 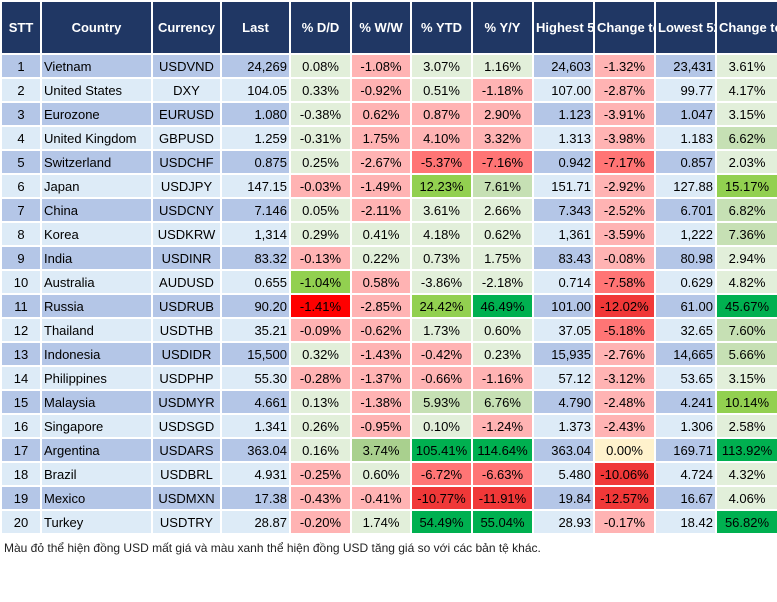 What do you see at coordinates (320, 522) in the screenshot?
I see `cell-pct-dd: -0.20%` at bounding box center [320, 522].